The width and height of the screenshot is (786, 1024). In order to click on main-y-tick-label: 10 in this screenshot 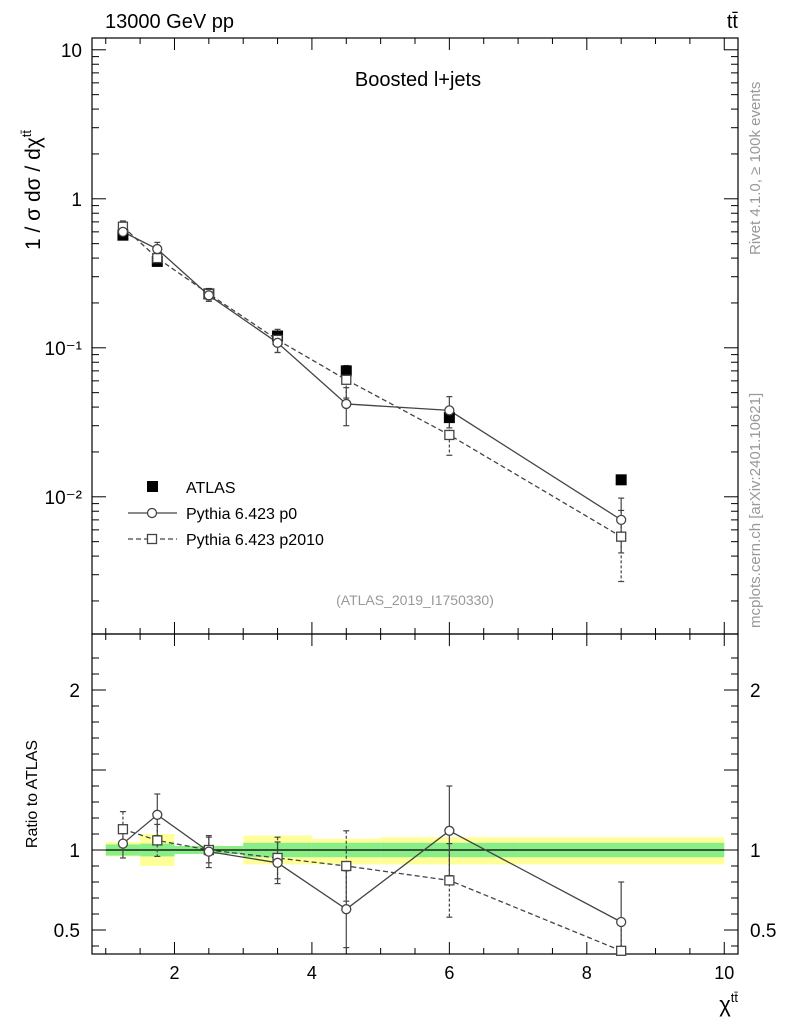, I will do `click(71, 51)`.